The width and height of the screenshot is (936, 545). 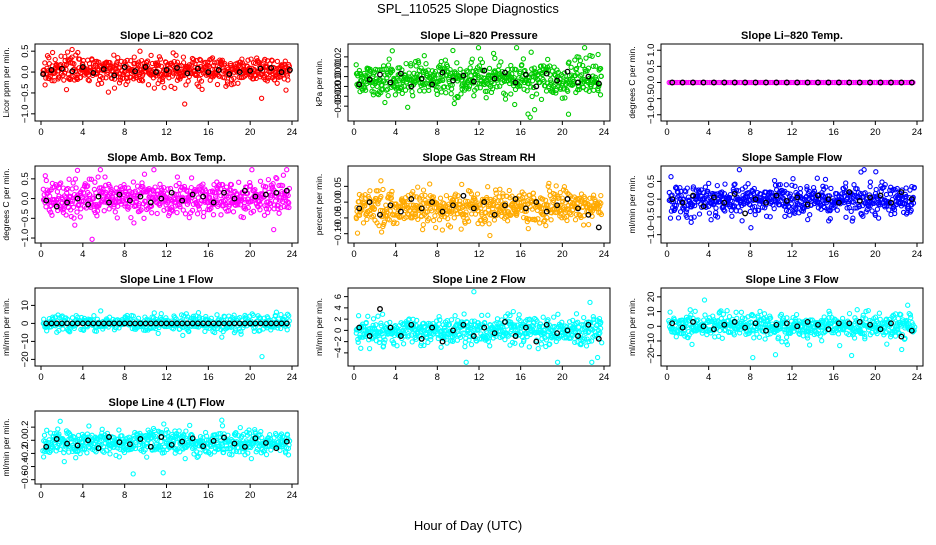 What do you see at coordinates (166, 158) in the screenshot?
I see `panel-title: Slope Amb. Box Temp.` at bounding box center [166, 158].